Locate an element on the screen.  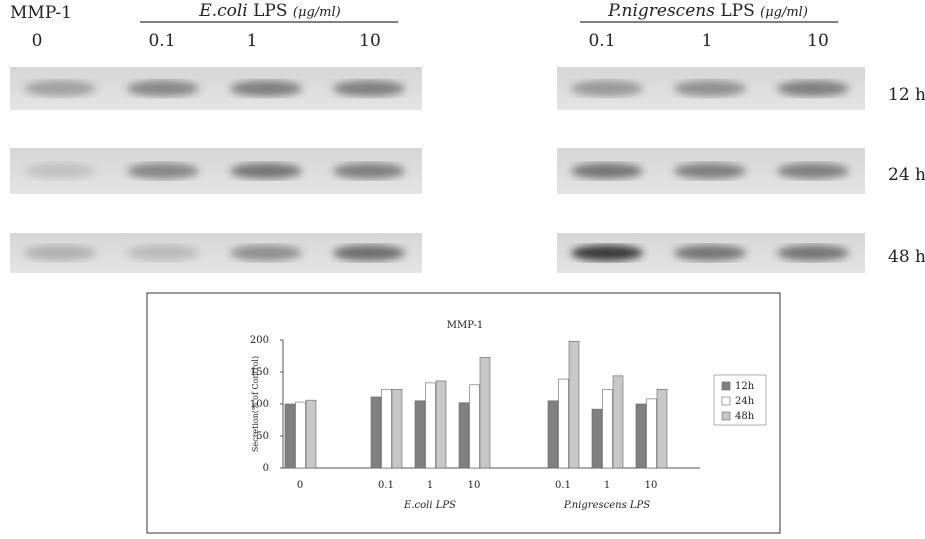
concentration: 0 is located at coordinates (37, 41).